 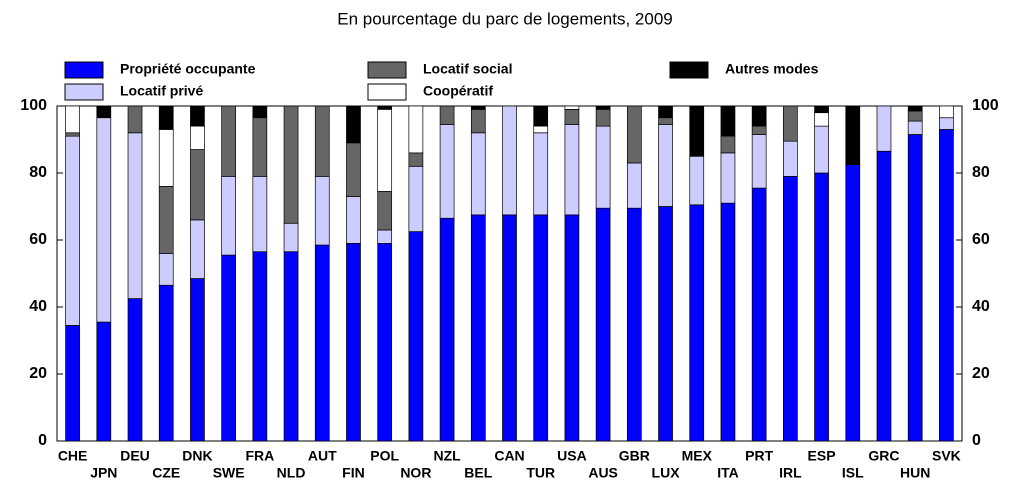 What do you see at coordinates (981, 306) in the screenshot?
I see `y2-tick-label: 40` at bounding box center [981, 306].